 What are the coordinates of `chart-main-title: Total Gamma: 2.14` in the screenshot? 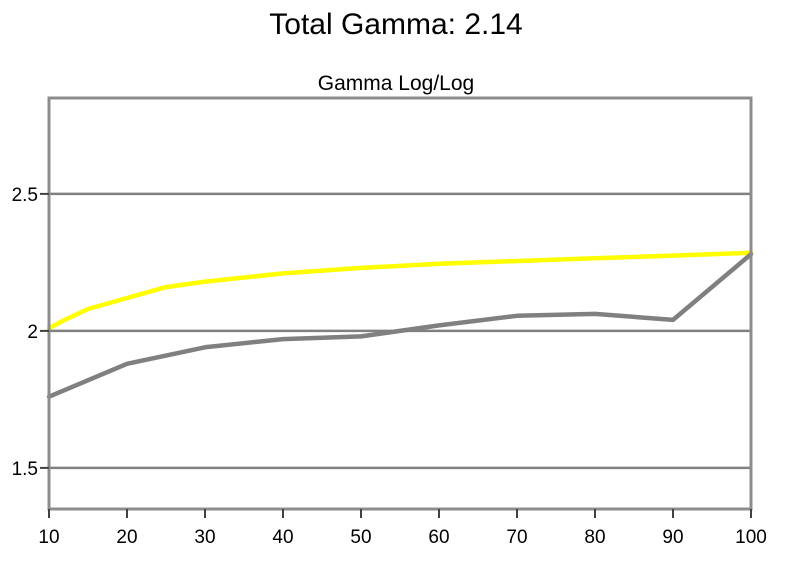 It's located at (396, 24).